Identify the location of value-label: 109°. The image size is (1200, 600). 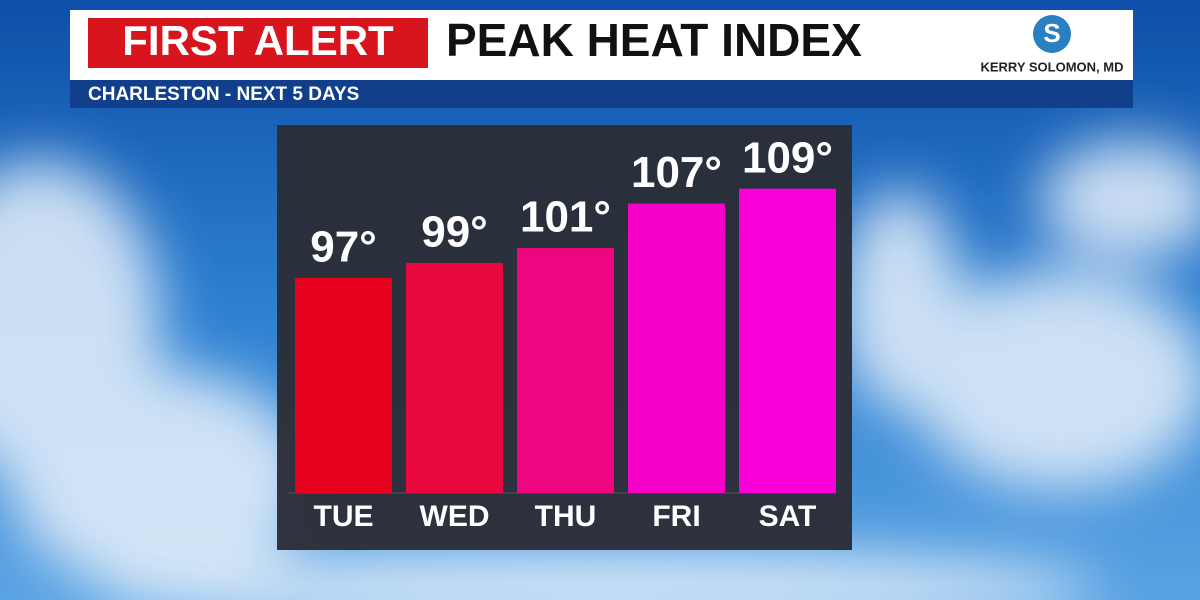
(787, 157).